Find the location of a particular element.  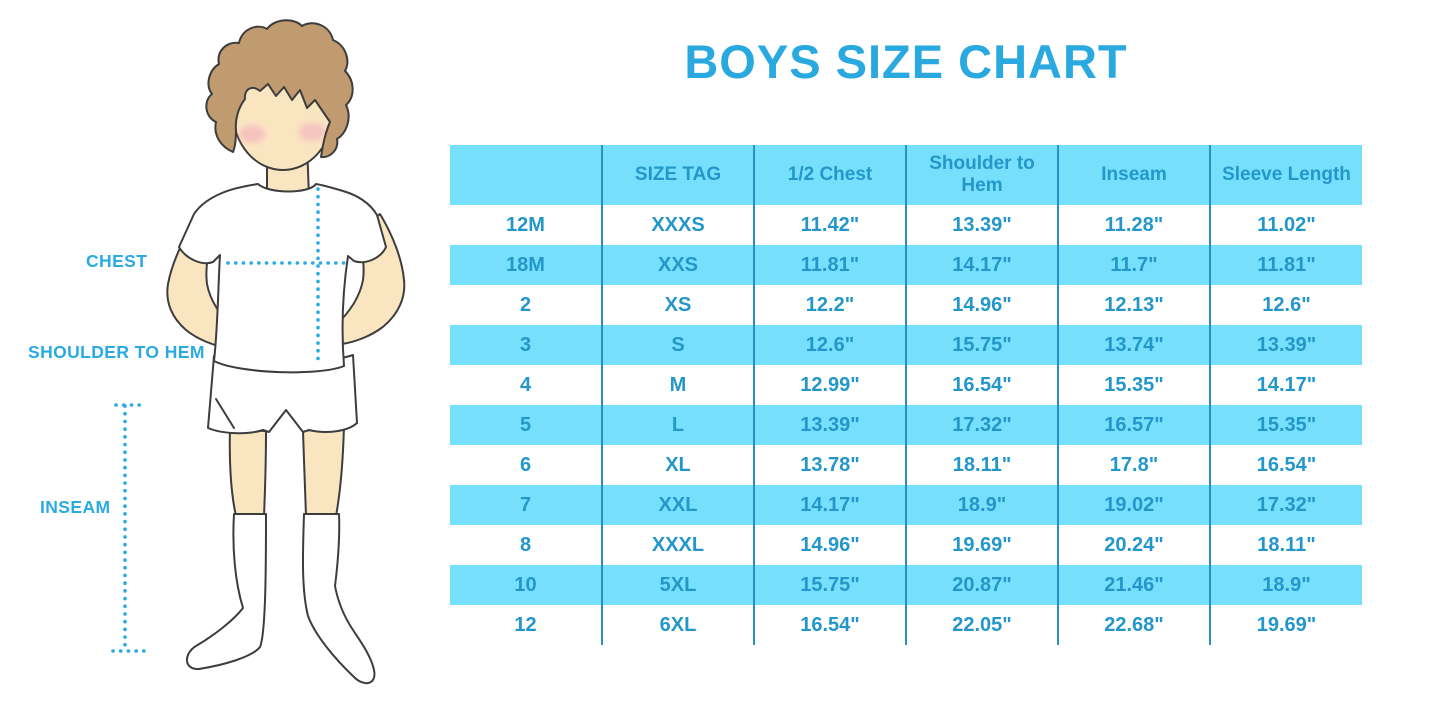

table-row: 12M XXXS 11.42" 13.39" 11.28" 11.02" is located at coordinates (906, 225).